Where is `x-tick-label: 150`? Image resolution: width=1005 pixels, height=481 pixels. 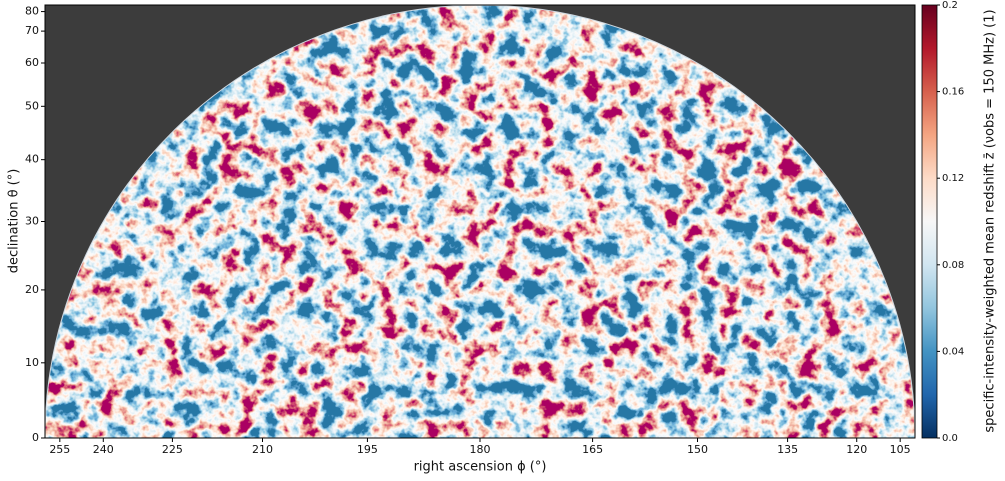
x-tick-label: 150 is located at coordinates (697, 449).